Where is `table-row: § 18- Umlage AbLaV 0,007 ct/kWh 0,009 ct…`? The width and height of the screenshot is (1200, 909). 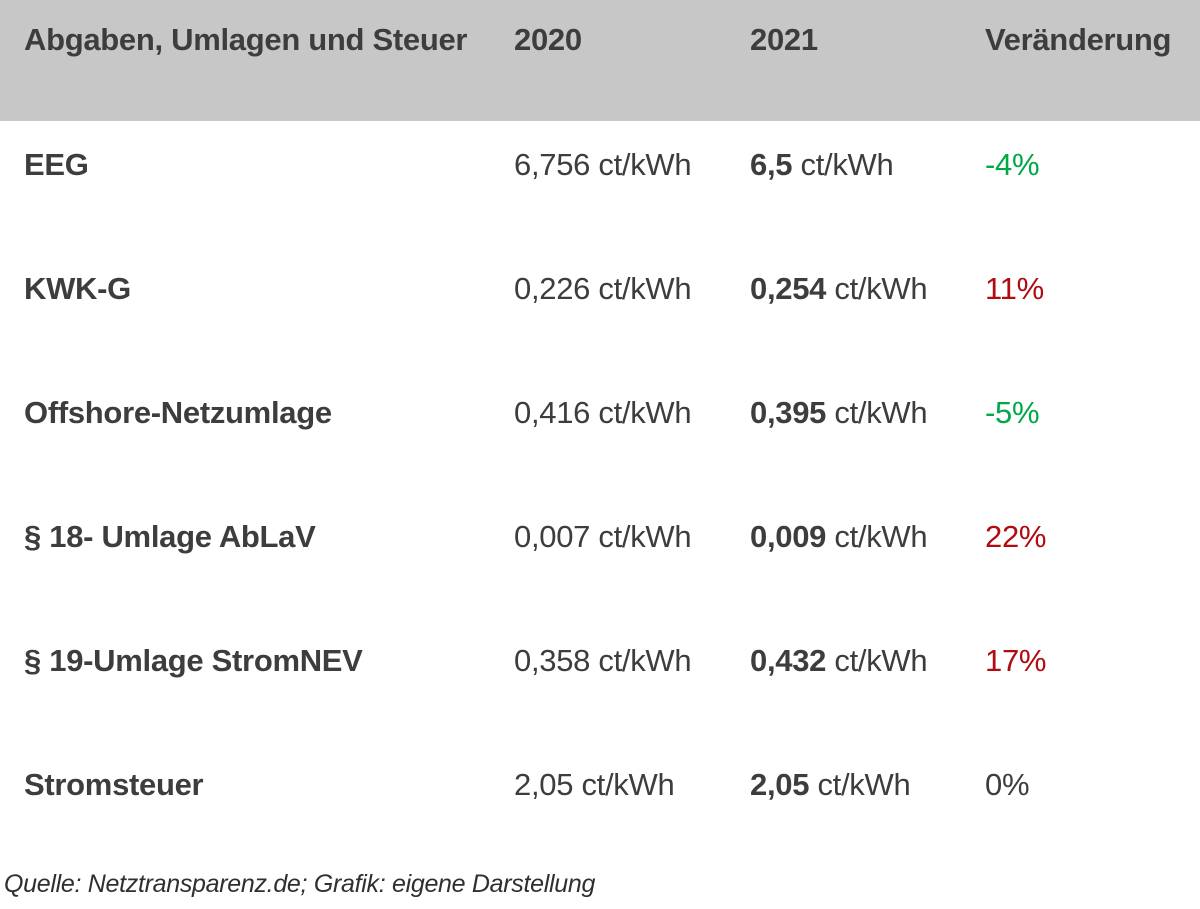 table-row: § 18- Umlage AbLaV 0,007 ct/kWh 0,009 ct… is located at coordinates (600, 555).